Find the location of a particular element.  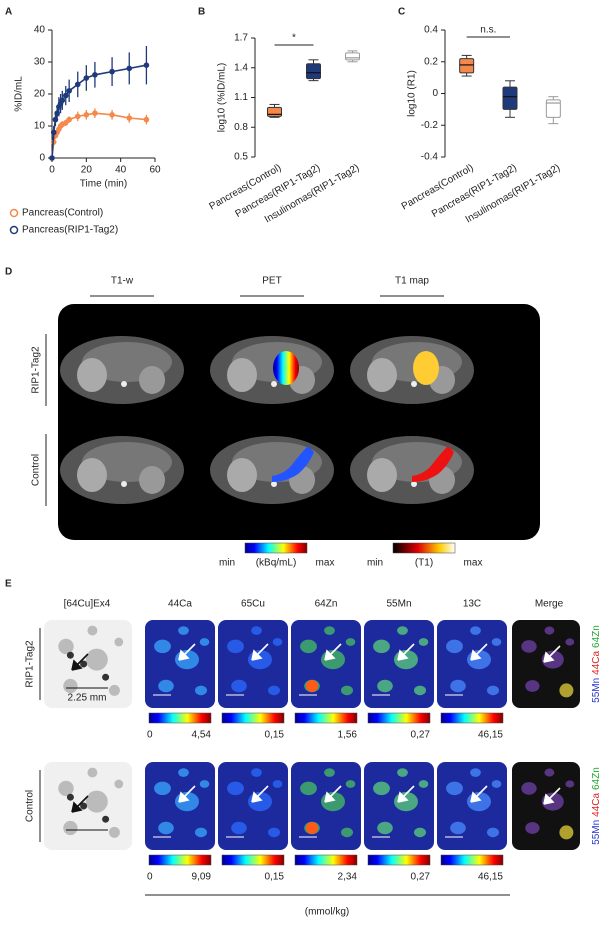

y-tick-label: -0.4 is located at coordinates (430, 157).